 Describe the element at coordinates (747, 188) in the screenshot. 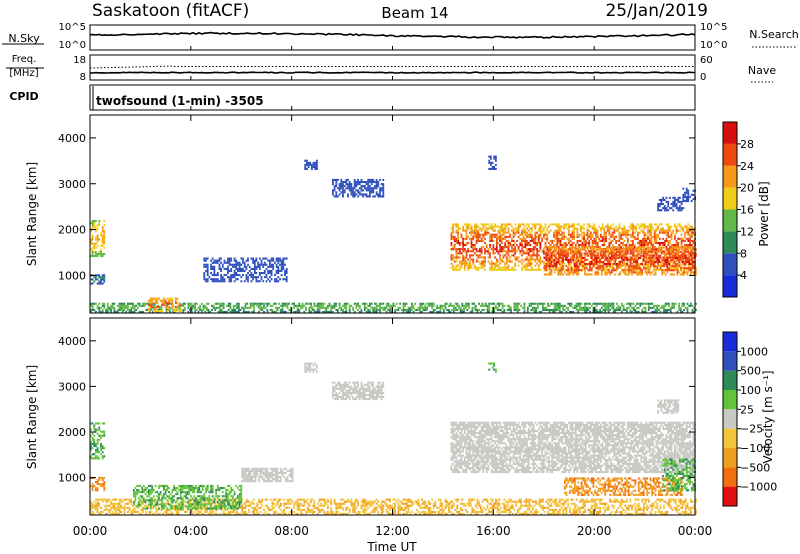

I see `power-colorbar-tick-label: 20` at that location.